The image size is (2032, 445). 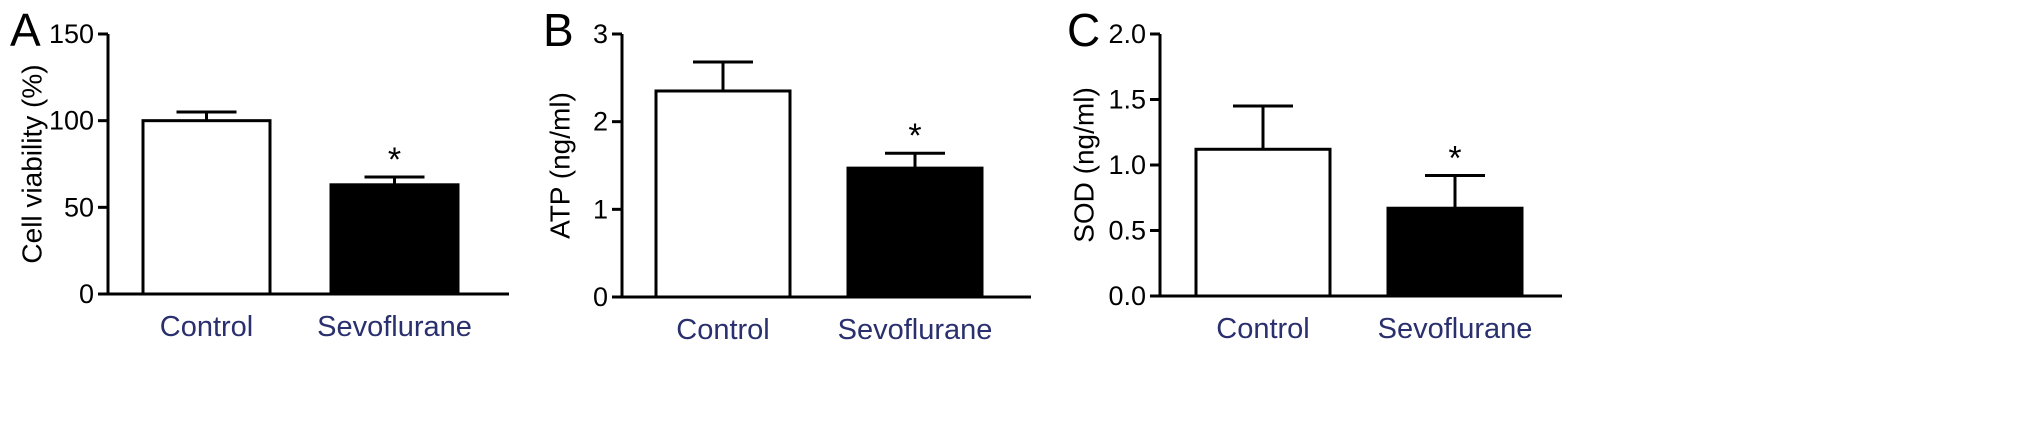 I want to click on panel-letter: B, so click(x=558, y=30).